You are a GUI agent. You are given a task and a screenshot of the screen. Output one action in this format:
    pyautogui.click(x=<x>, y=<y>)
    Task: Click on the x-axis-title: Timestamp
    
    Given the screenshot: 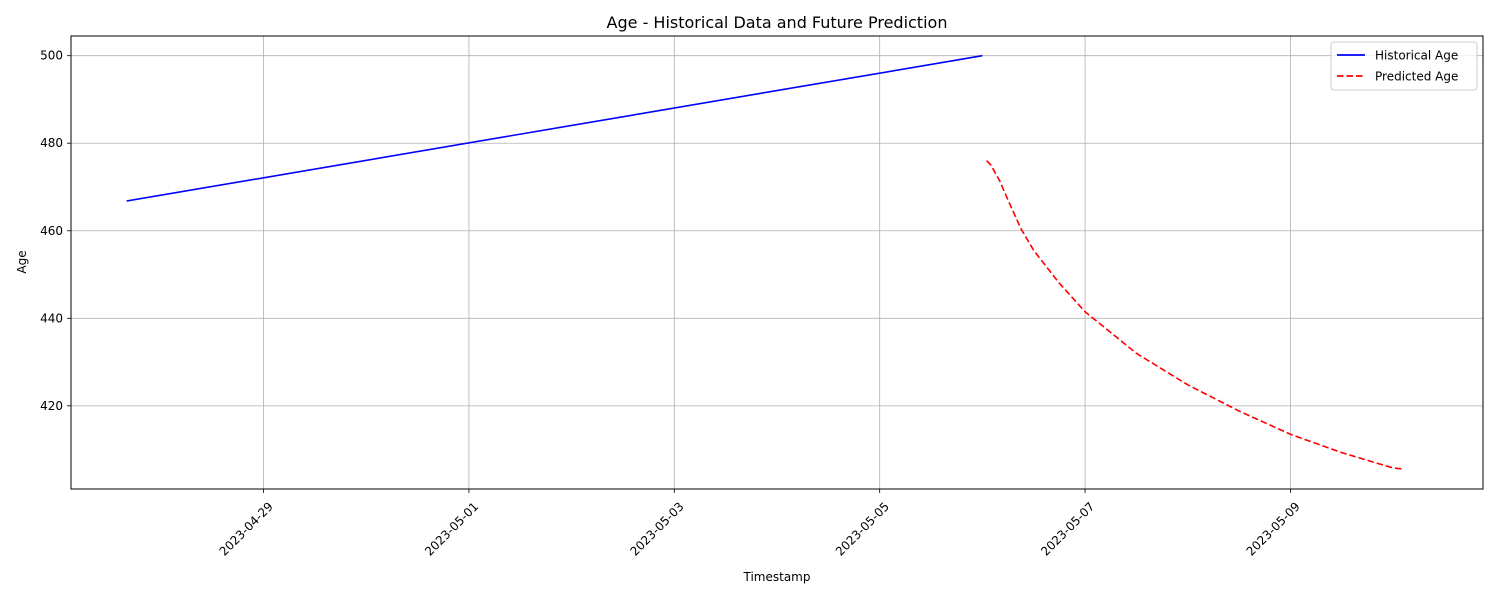 What is the action you would take?
    pyautogui.click(x=777, y=577)
    